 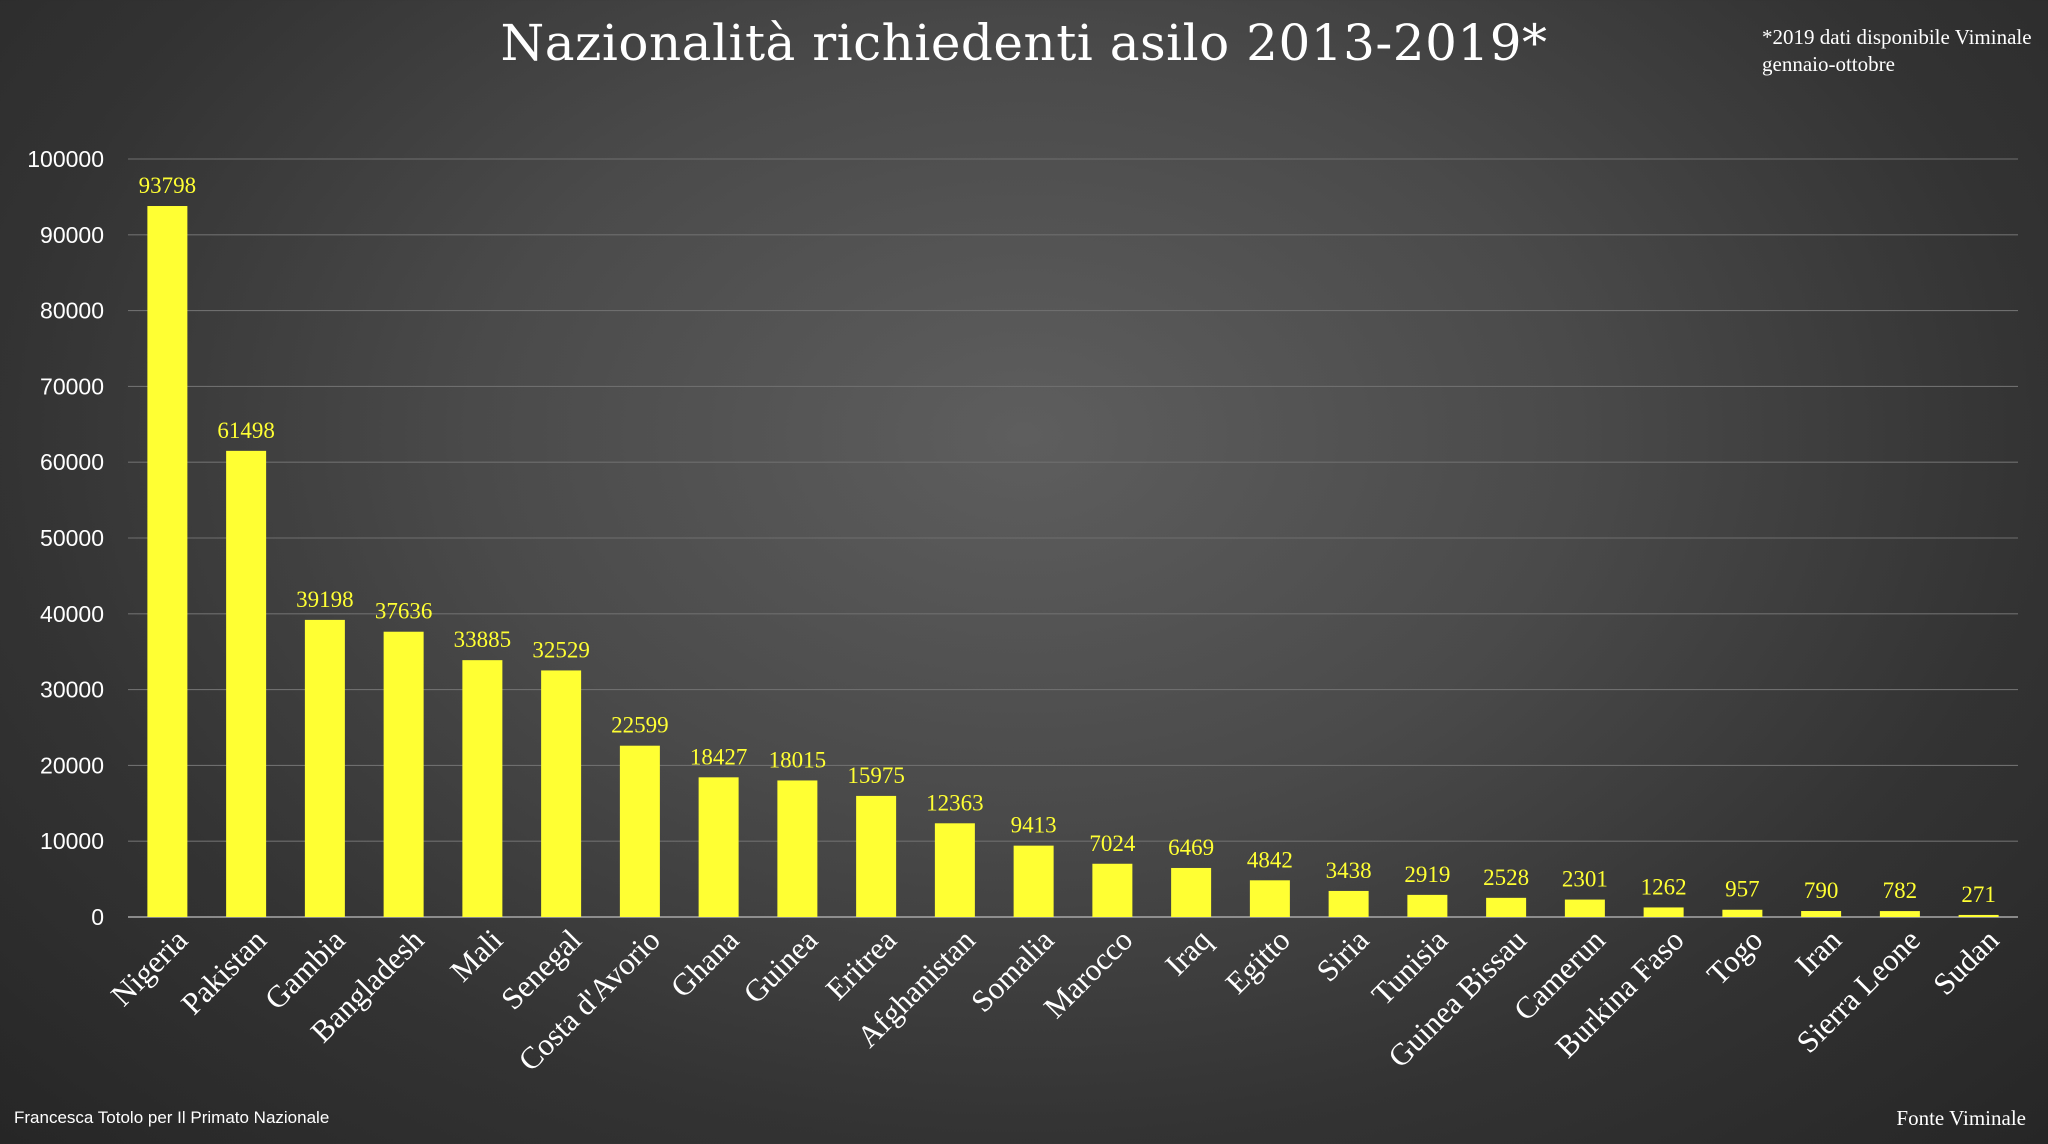 I want to click on data-label: 6469, so click(x=1191, y=847).